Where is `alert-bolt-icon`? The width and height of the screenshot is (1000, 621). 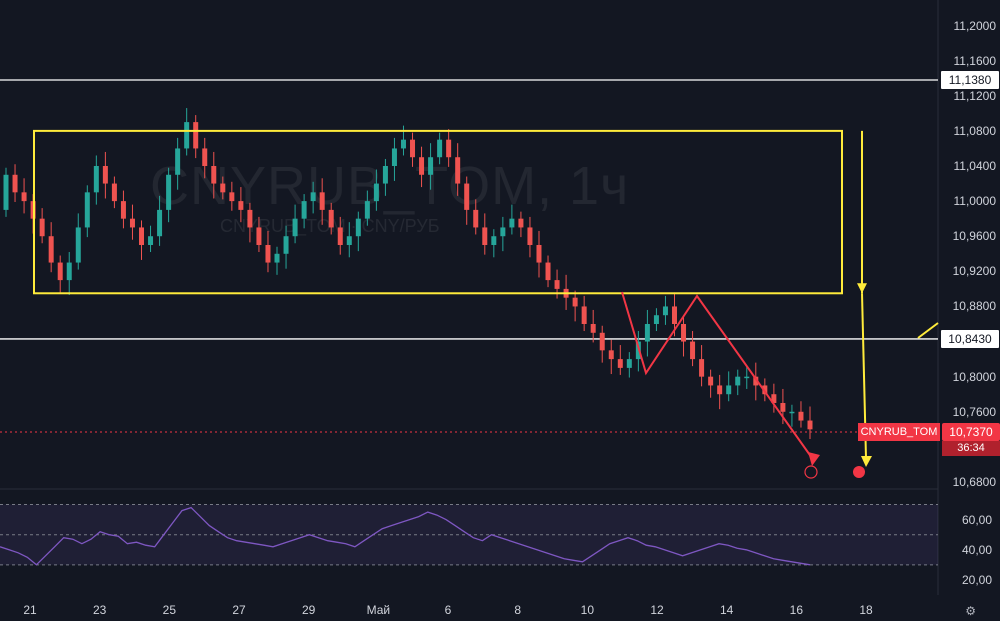 alert-bolt-icon is located at coordinates (811, 472).